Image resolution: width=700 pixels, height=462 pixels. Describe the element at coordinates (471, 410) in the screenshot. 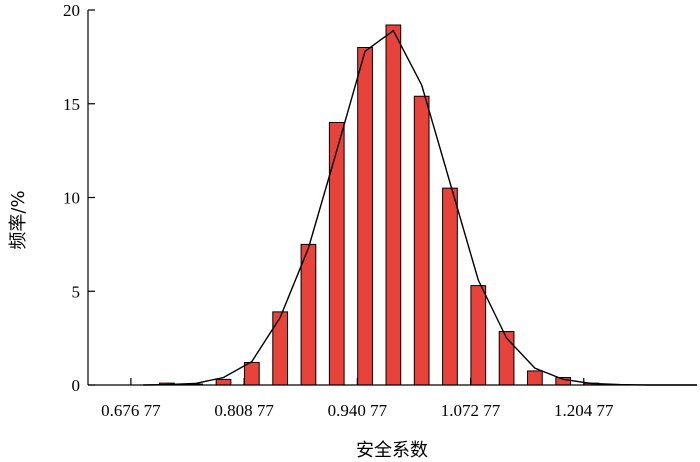

I see `x-tick-label: 1.072 77` at that location.